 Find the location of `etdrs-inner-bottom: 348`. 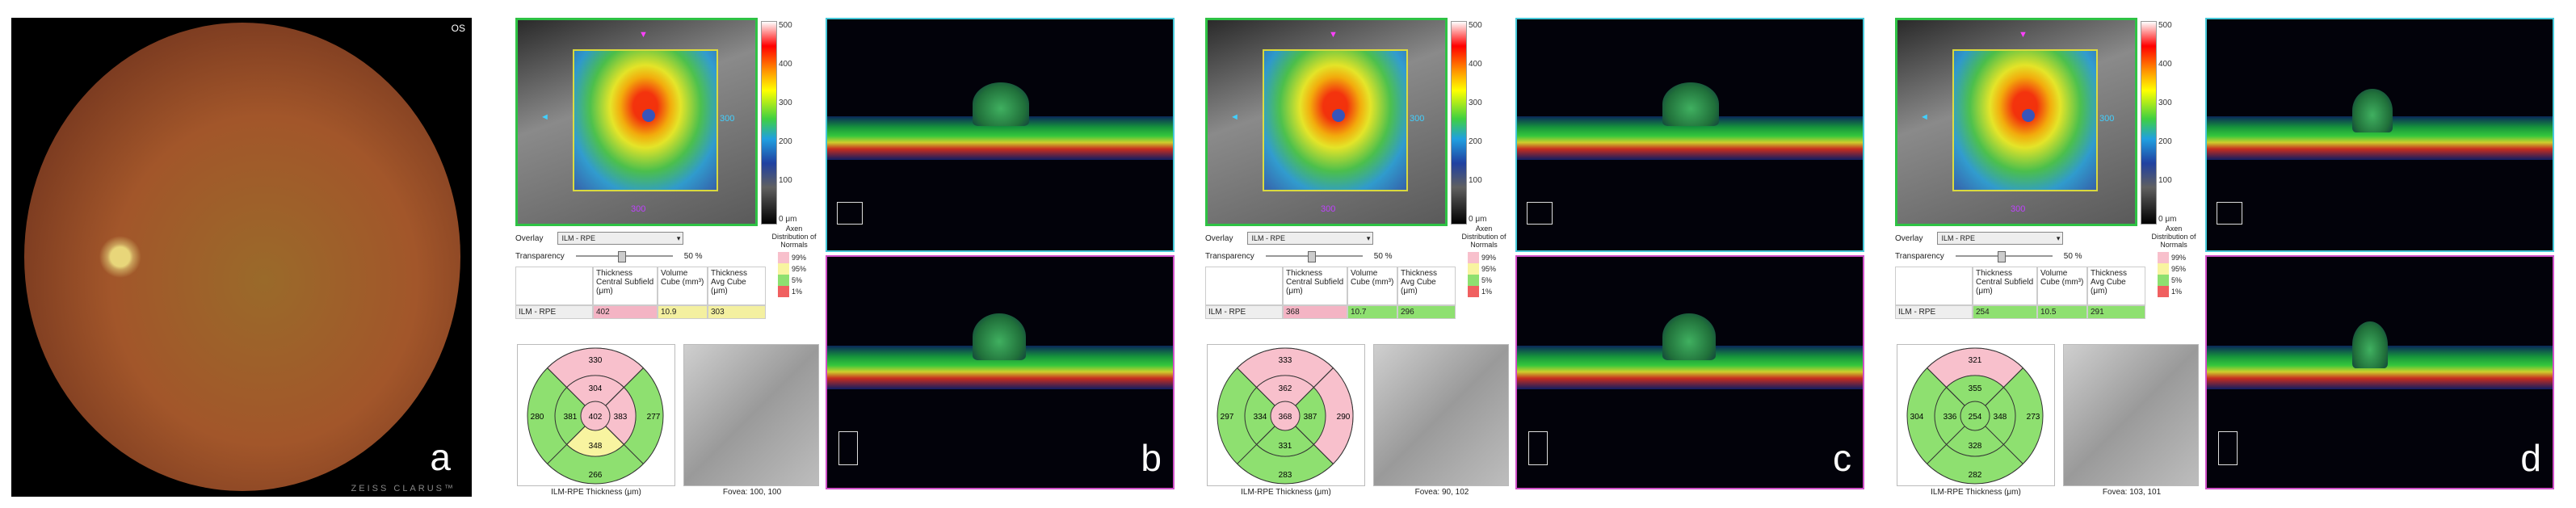

etdrs-inner-bottom: 348 is located at coordinates (596, 446).